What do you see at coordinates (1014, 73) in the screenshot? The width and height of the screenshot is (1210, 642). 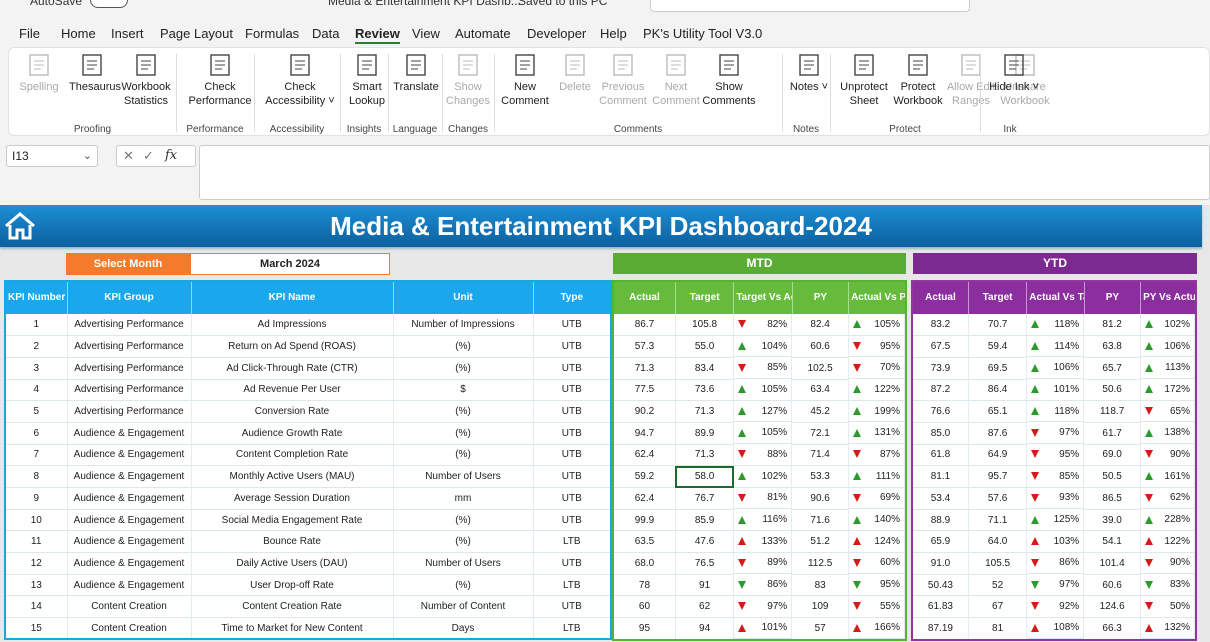 I see `hide-ink-button: Hide Ink ˅` at bounding box center [1014, 73].